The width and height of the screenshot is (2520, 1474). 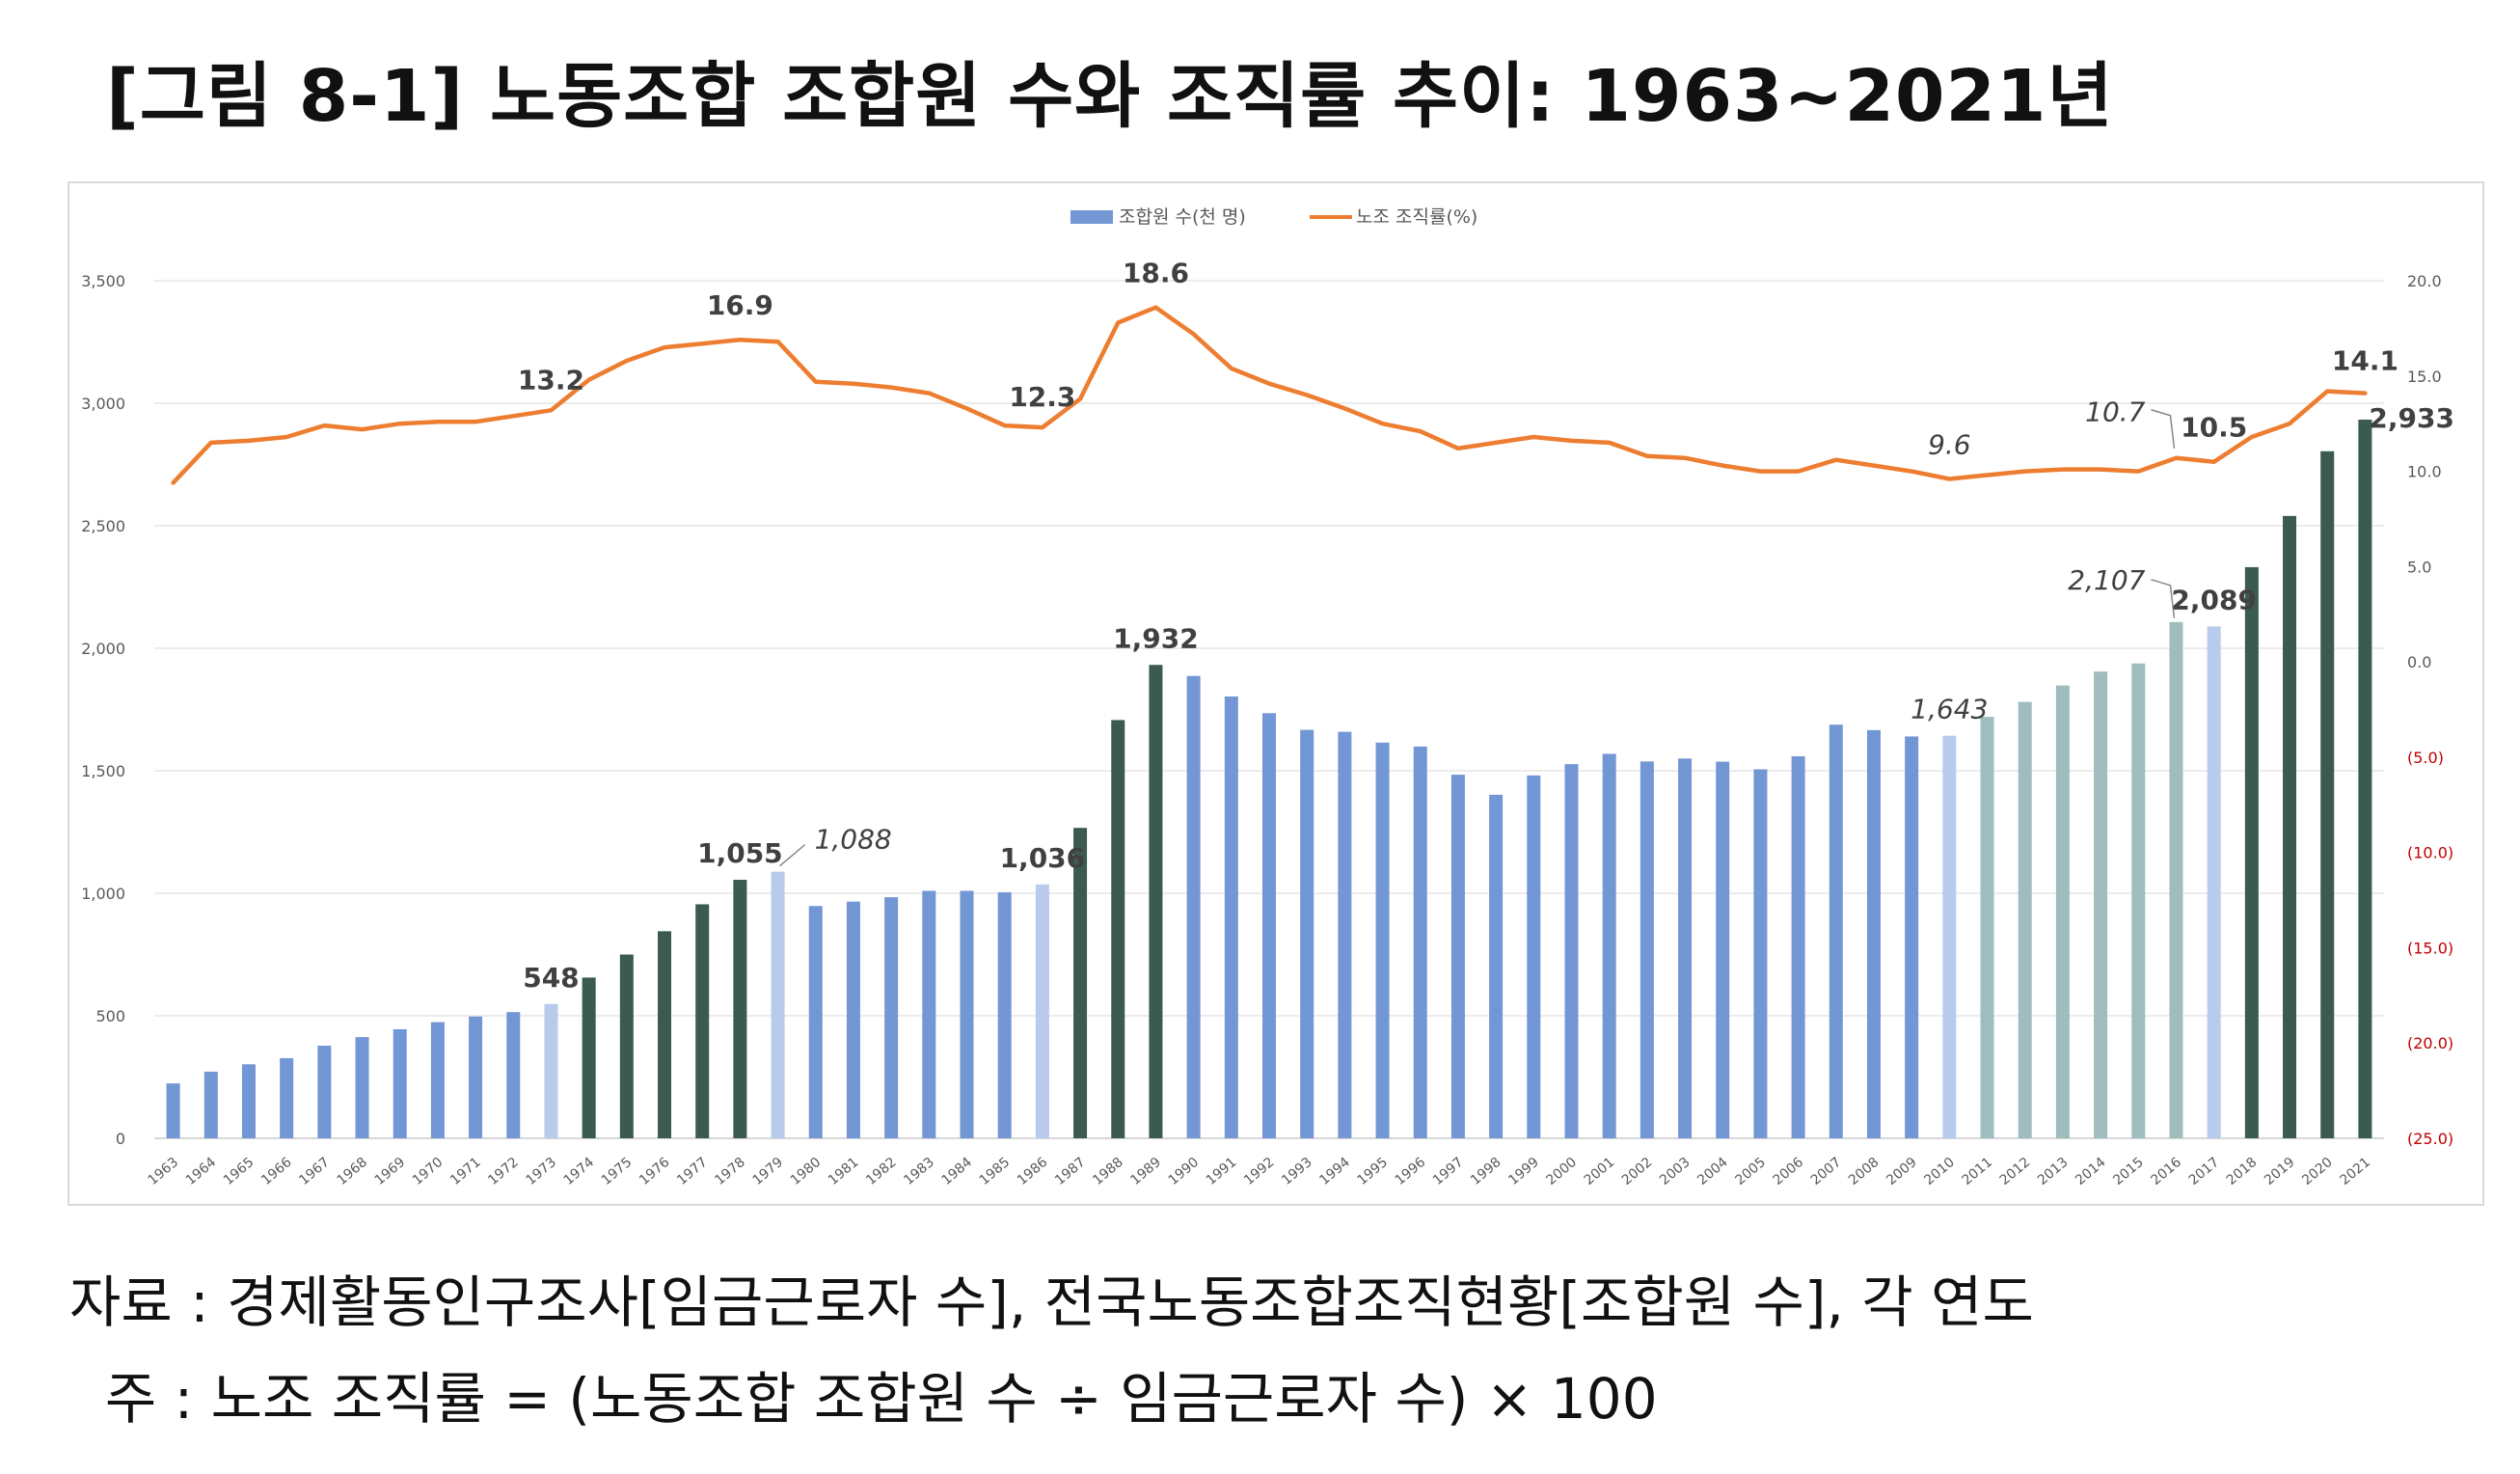 What do you see at coordinates (1043, 858) in the screenshot?
I see `bar-data-label: 1,036` at bounding box center [1043, 858].